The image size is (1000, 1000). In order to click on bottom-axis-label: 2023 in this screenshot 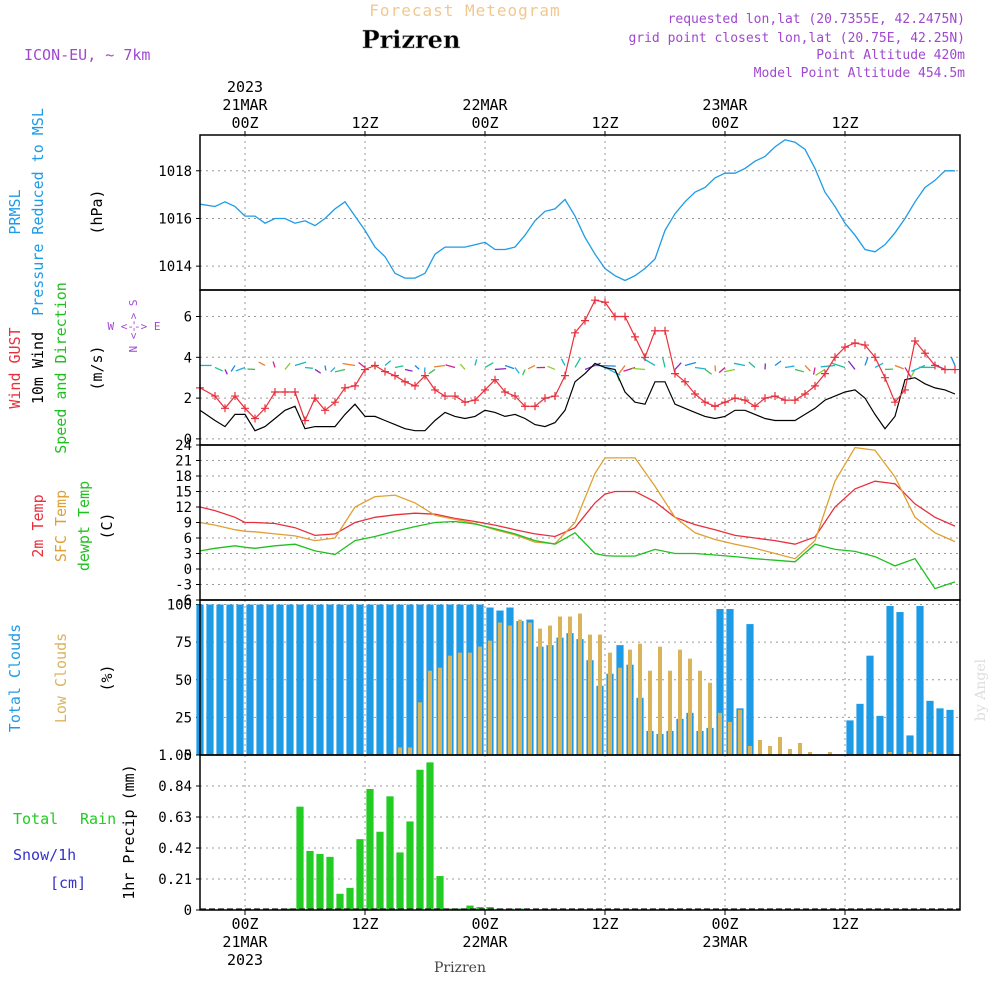, I will do `click(245, 960)`.